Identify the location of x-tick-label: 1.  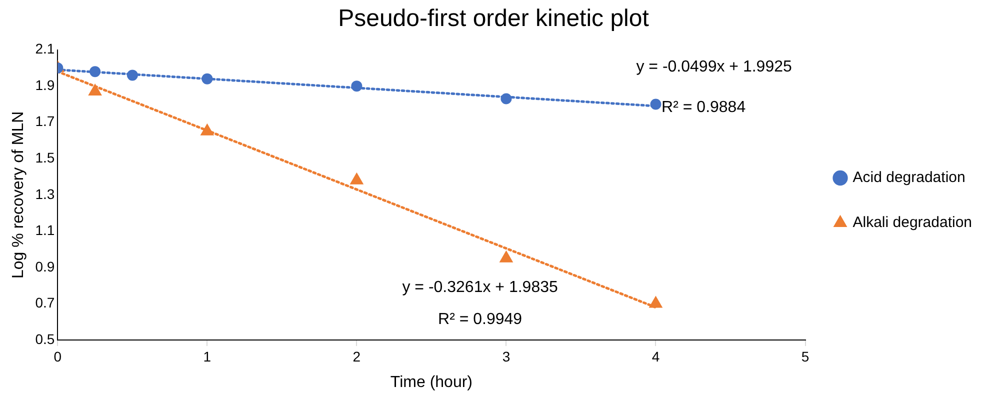
(207, 356).